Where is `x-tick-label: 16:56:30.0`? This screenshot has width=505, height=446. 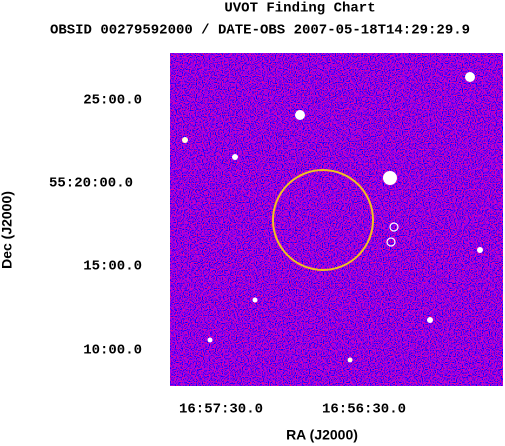 x-tick-label: 16:56:30.0 is located at coordinates (364, 410).